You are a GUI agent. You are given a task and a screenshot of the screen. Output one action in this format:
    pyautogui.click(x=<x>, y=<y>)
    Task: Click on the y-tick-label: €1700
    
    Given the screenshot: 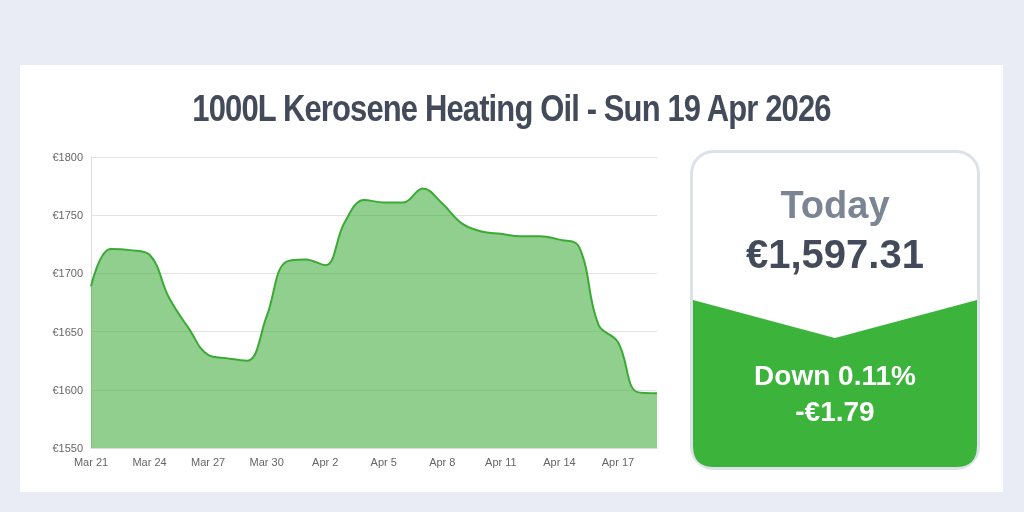 What is the action you would take?
    pyautogui.click(x=67, y=273)
    